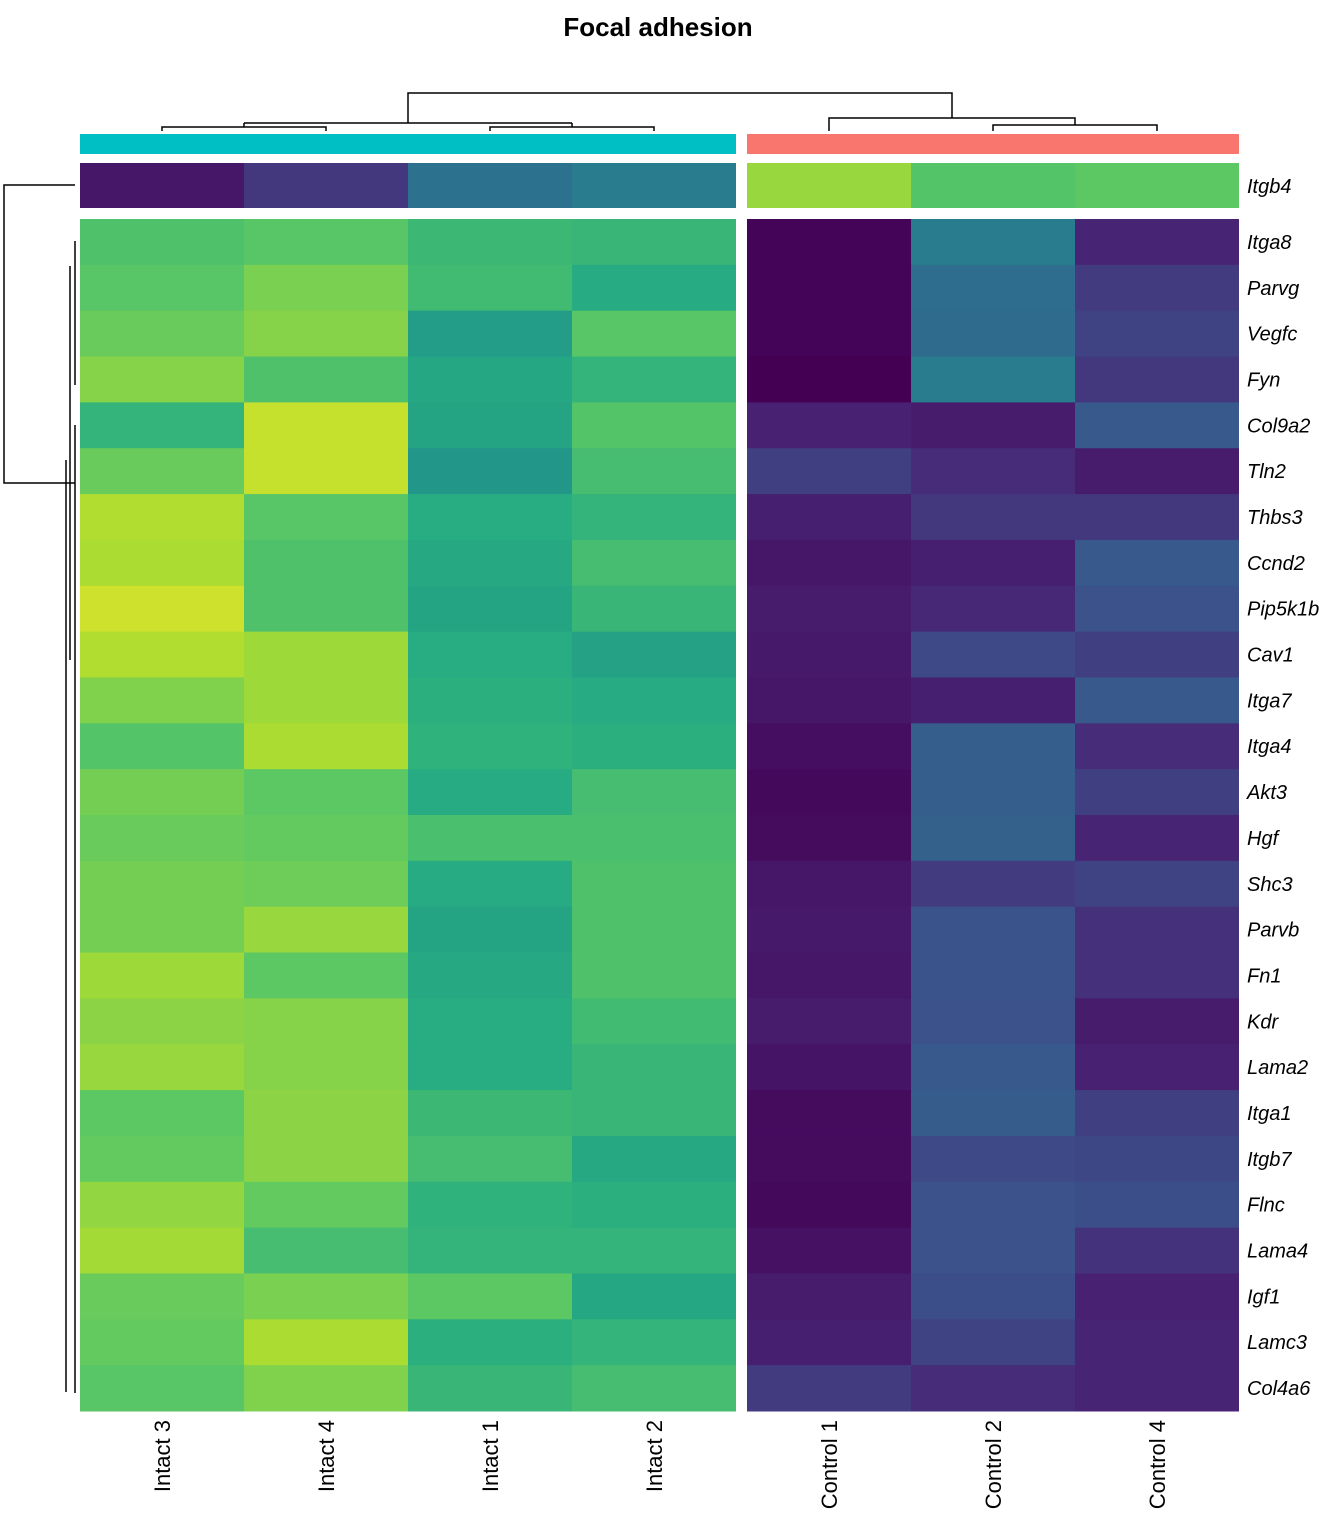 This screenshot has height=1536, width=1344. Describe the element at coordinates (654, 1456) in the screenshot. I see `column-label-intact-2: Intact 2` at that location.